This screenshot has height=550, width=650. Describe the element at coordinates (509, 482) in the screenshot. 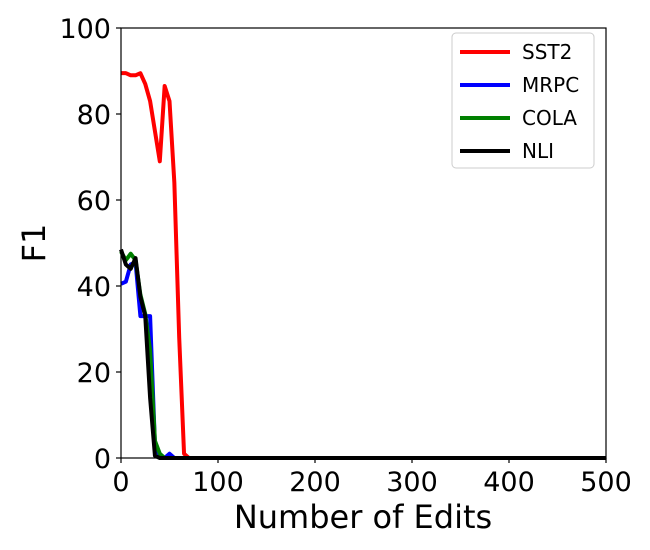

I see `x-tick-label: 400` at that location.